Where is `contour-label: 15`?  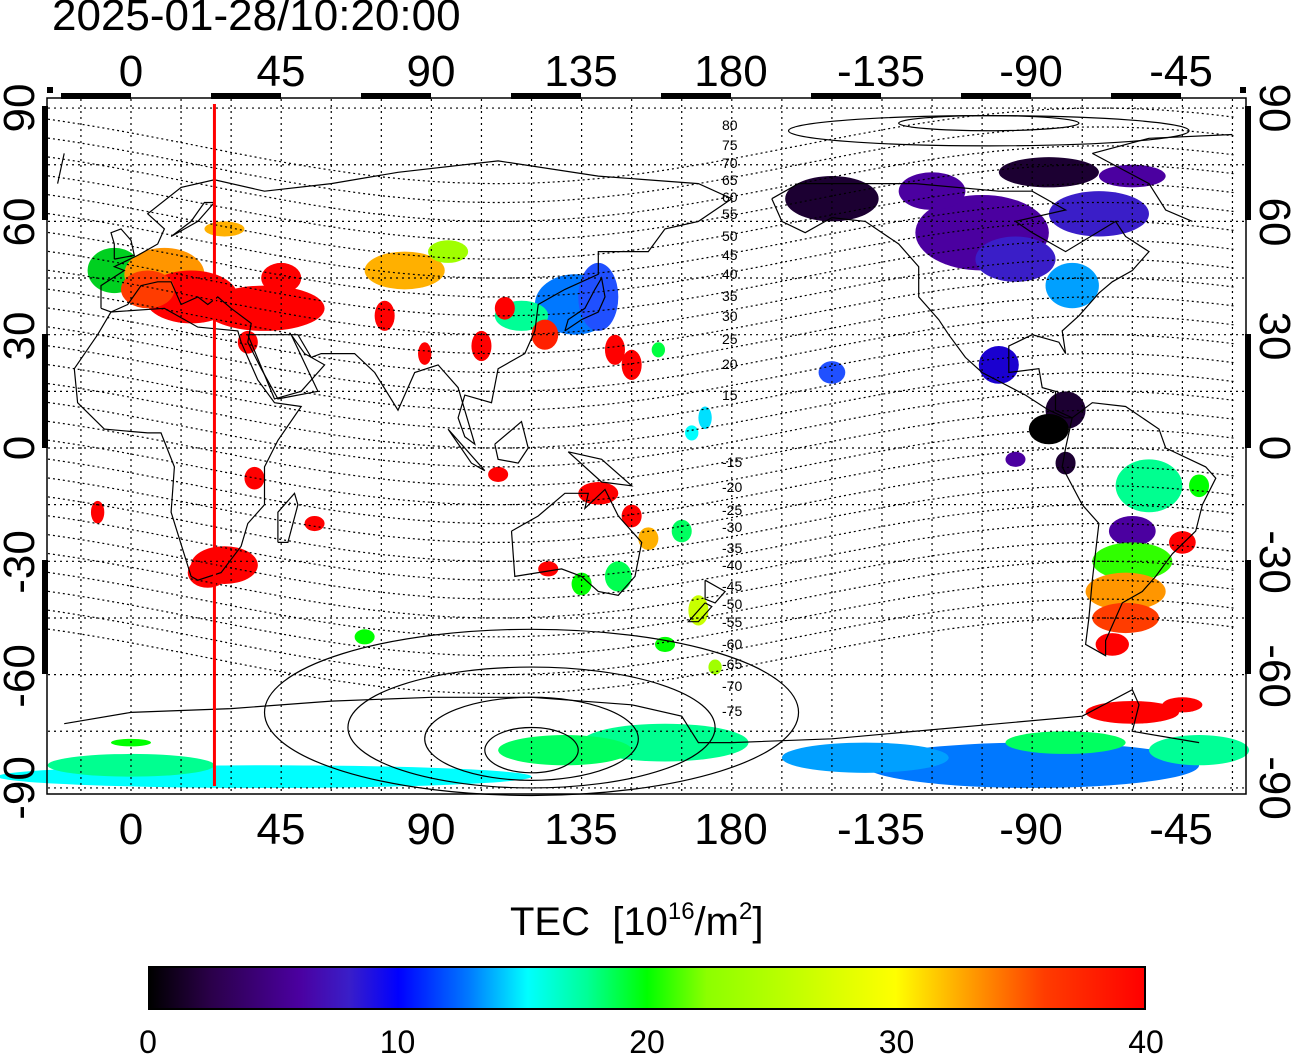
contour-label: 15 is located at coordinates (730, 395).